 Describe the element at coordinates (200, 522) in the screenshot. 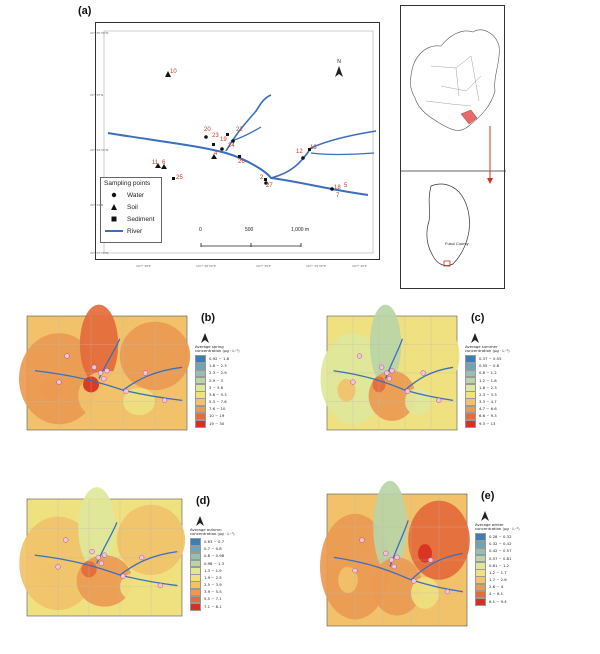

I see `north-arrow-icon` at that location.